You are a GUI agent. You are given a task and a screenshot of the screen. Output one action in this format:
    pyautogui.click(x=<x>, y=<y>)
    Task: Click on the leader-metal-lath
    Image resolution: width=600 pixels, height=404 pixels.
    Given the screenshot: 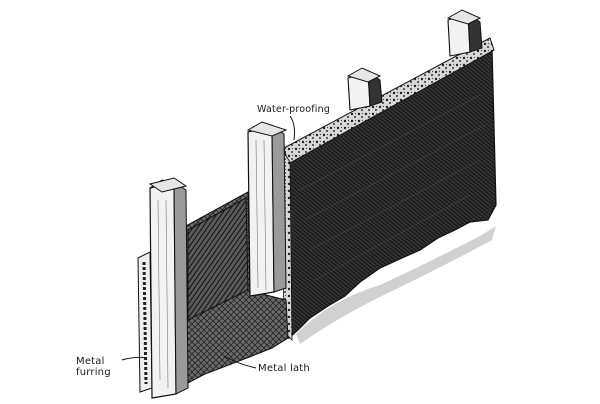 What is the action you would take?
    pyautogui.click(x=240, y=362)
    